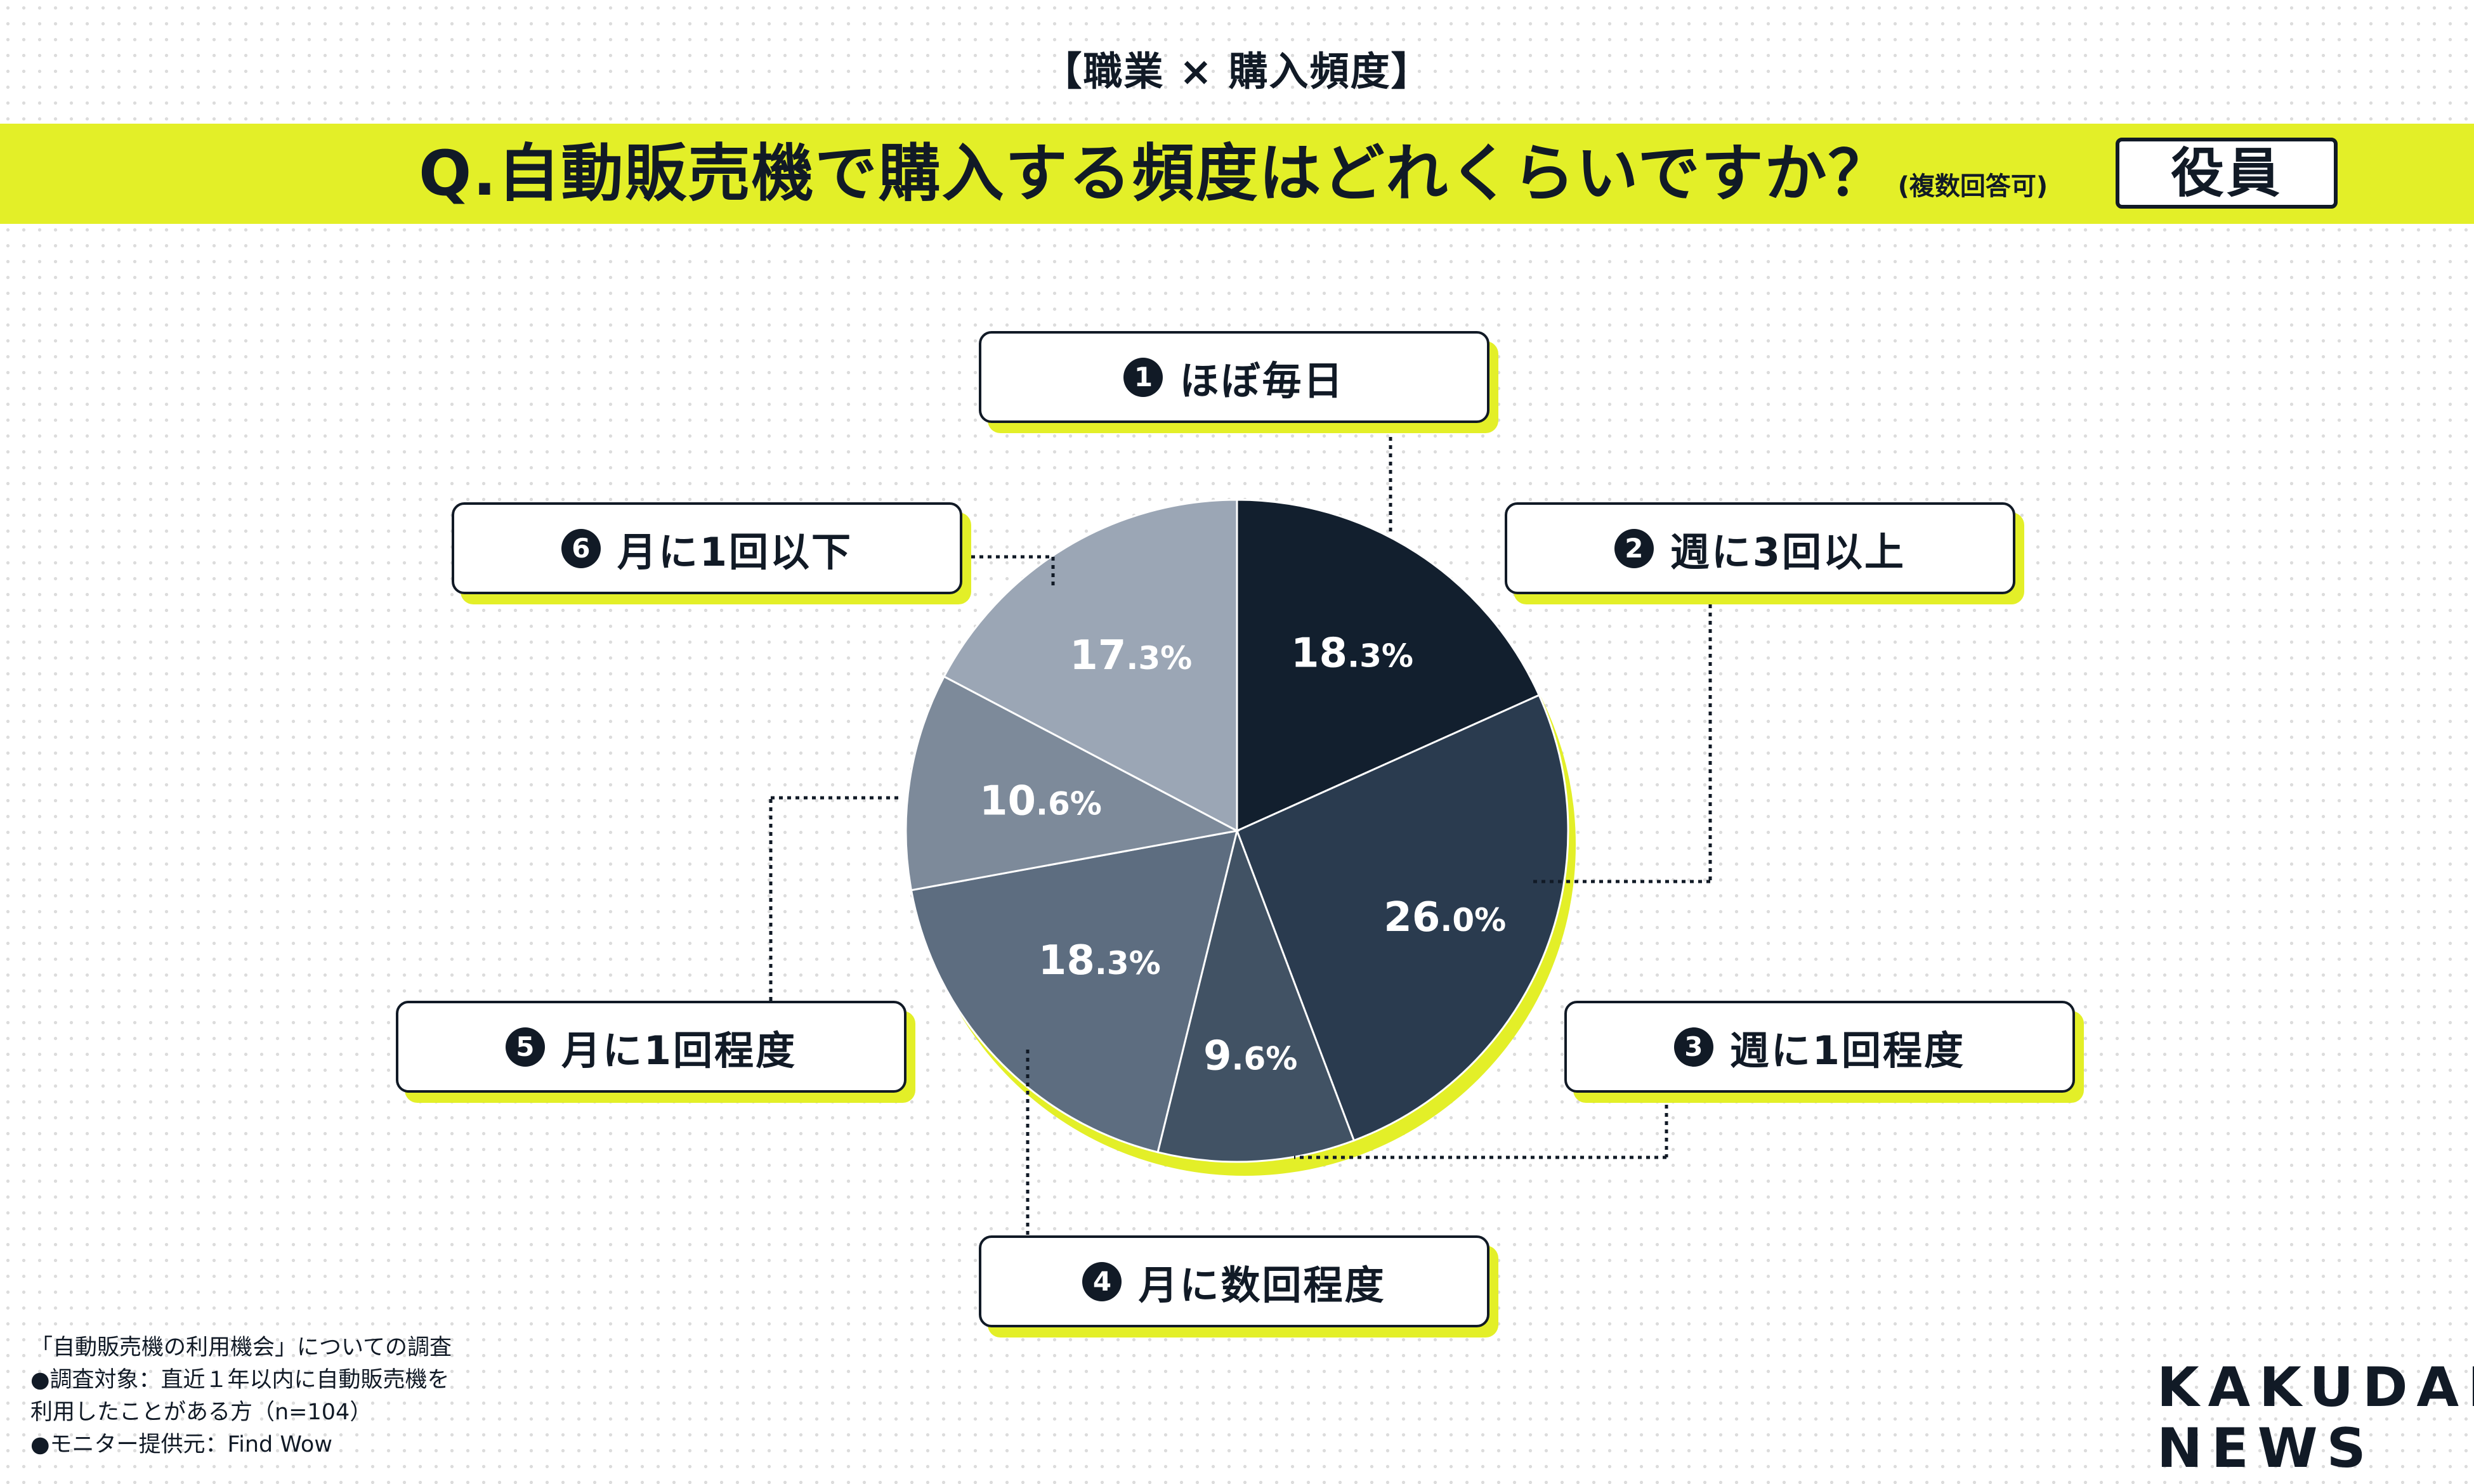 This screenshot has height=1484, width=2474. I want to click on question-banner: Q.自動販売機で購入する頻度はどれくらいですか？ (複数回答可) 役員, so click(1237, 174).